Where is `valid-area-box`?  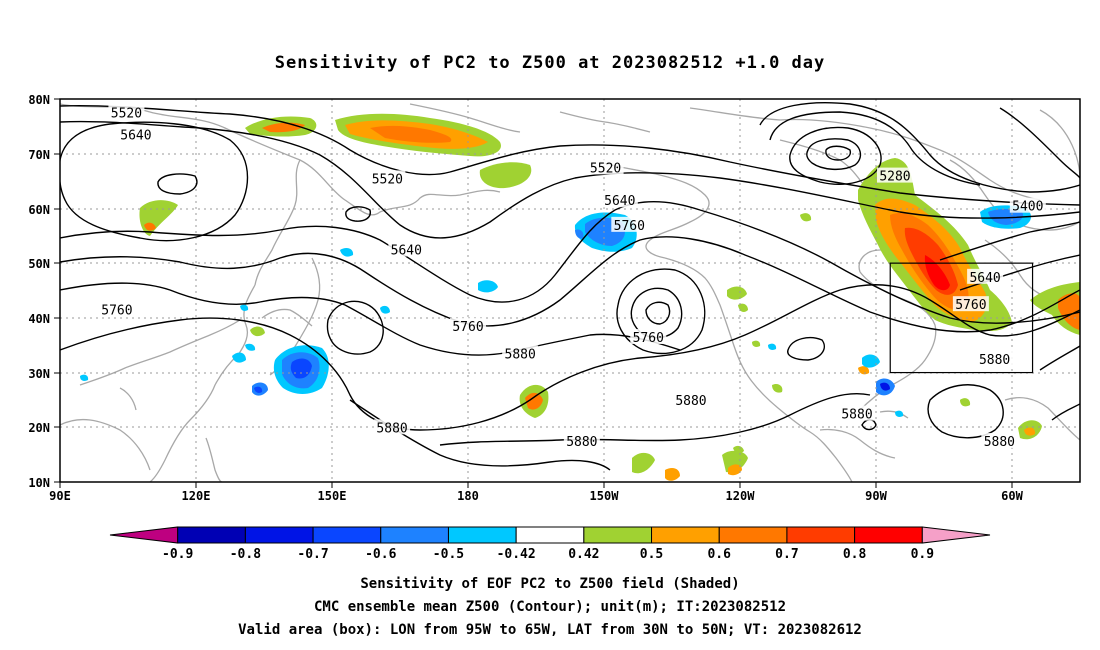 valid-area-box is located at coordinates (961, 318).